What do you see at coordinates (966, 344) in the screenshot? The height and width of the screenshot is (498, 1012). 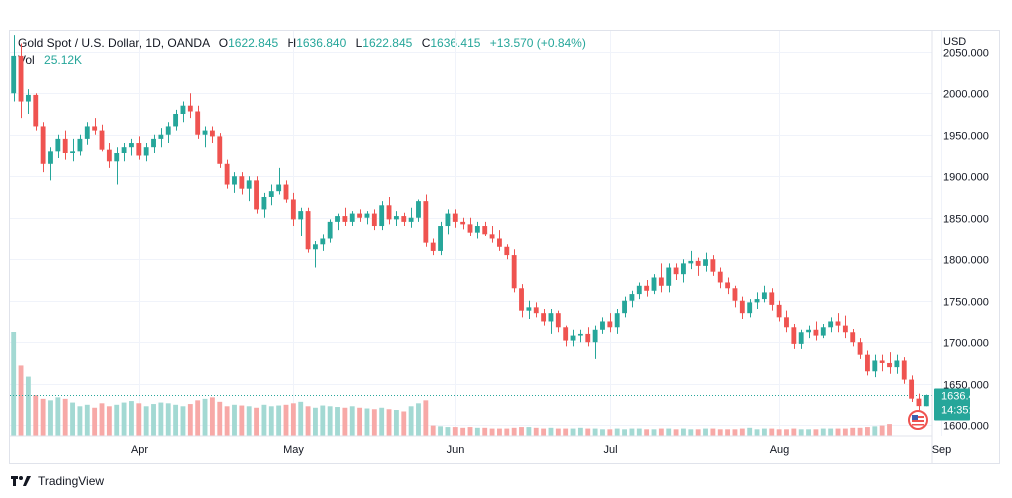 I see `price-tick-label: 1700.000` at bounding box center [966, 344].